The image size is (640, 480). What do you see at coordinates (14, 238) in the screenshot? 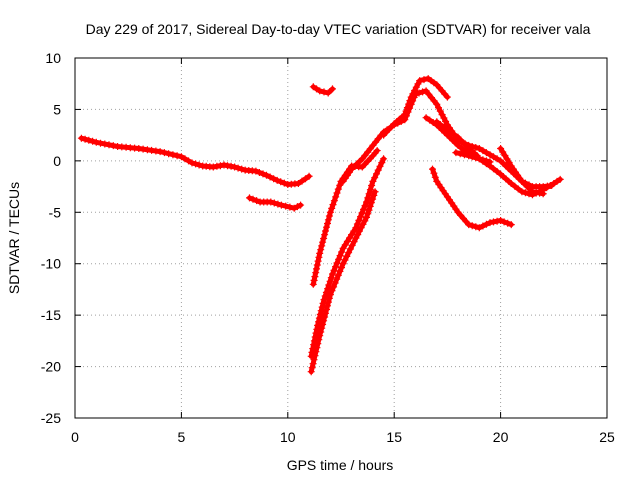
I see `y-axis-label: SDTVAR / TECUs` at bounding box center [14, 238].